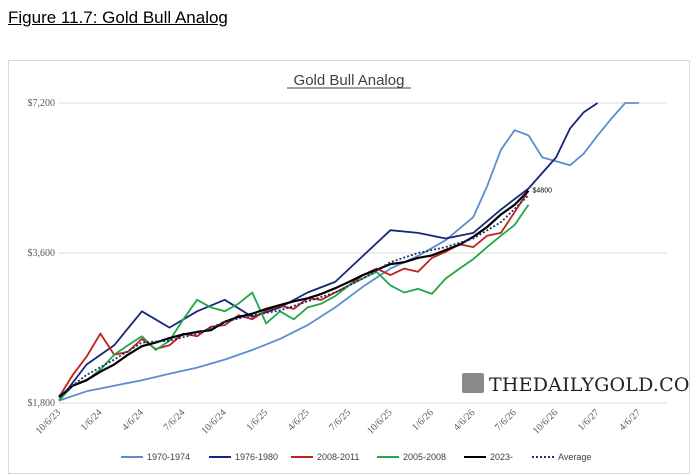 The image size is (696, 475). I want to click on legend-label: 2023-, so click(501, 457).